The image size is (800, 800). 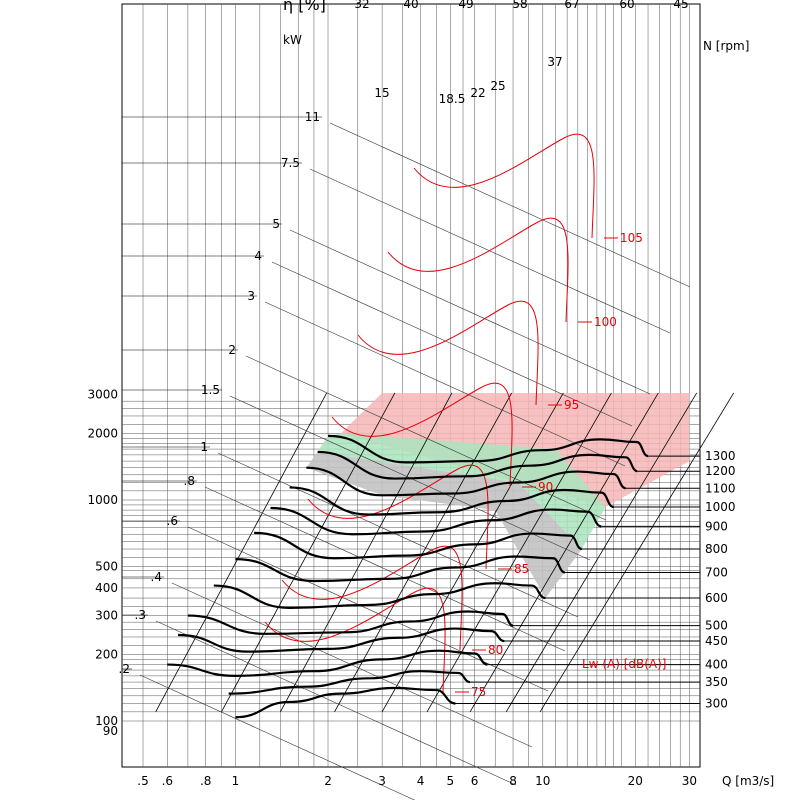 I want to click on rpm-value-label: 1000, so click(x=720, y=507).